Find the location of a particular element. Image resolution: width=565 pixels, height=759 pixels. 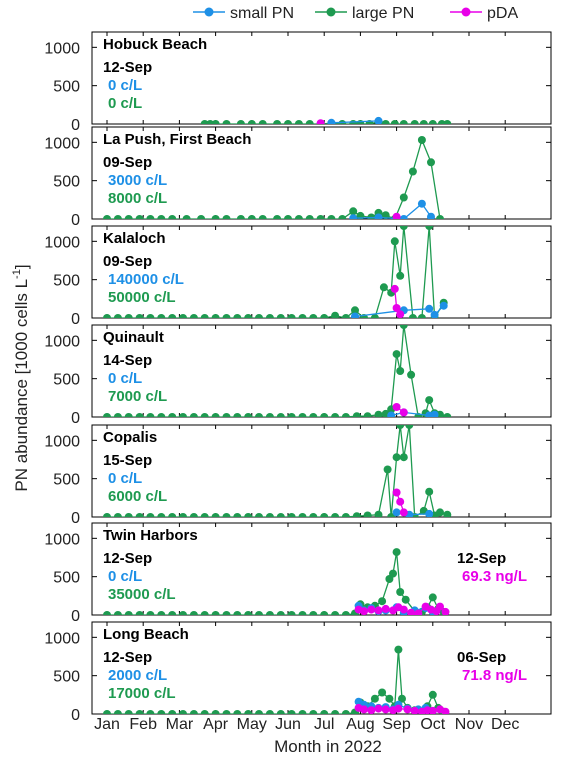

x-tick-label: Dec is located at coordinates (505, 724).